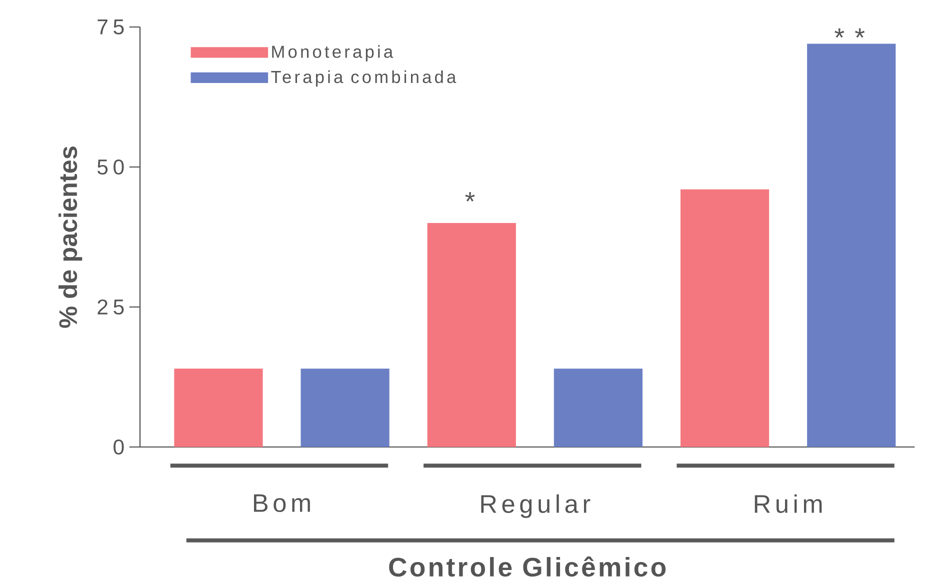  Describe the element at coordinates (70, 237) in the screenshot. I see `y-axis-title: % de pacientes` at that location.